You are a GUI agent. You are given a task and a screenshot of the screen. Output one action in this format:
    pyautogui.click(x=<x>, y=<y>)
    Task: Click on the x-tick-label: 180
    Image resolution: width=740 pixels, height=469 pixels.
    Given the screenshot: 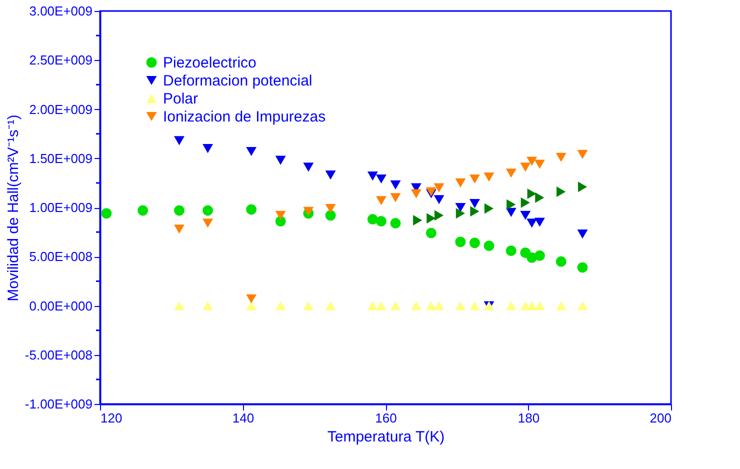 What is the action you would take?
    pyautogui.click(x=529, y=418)
    